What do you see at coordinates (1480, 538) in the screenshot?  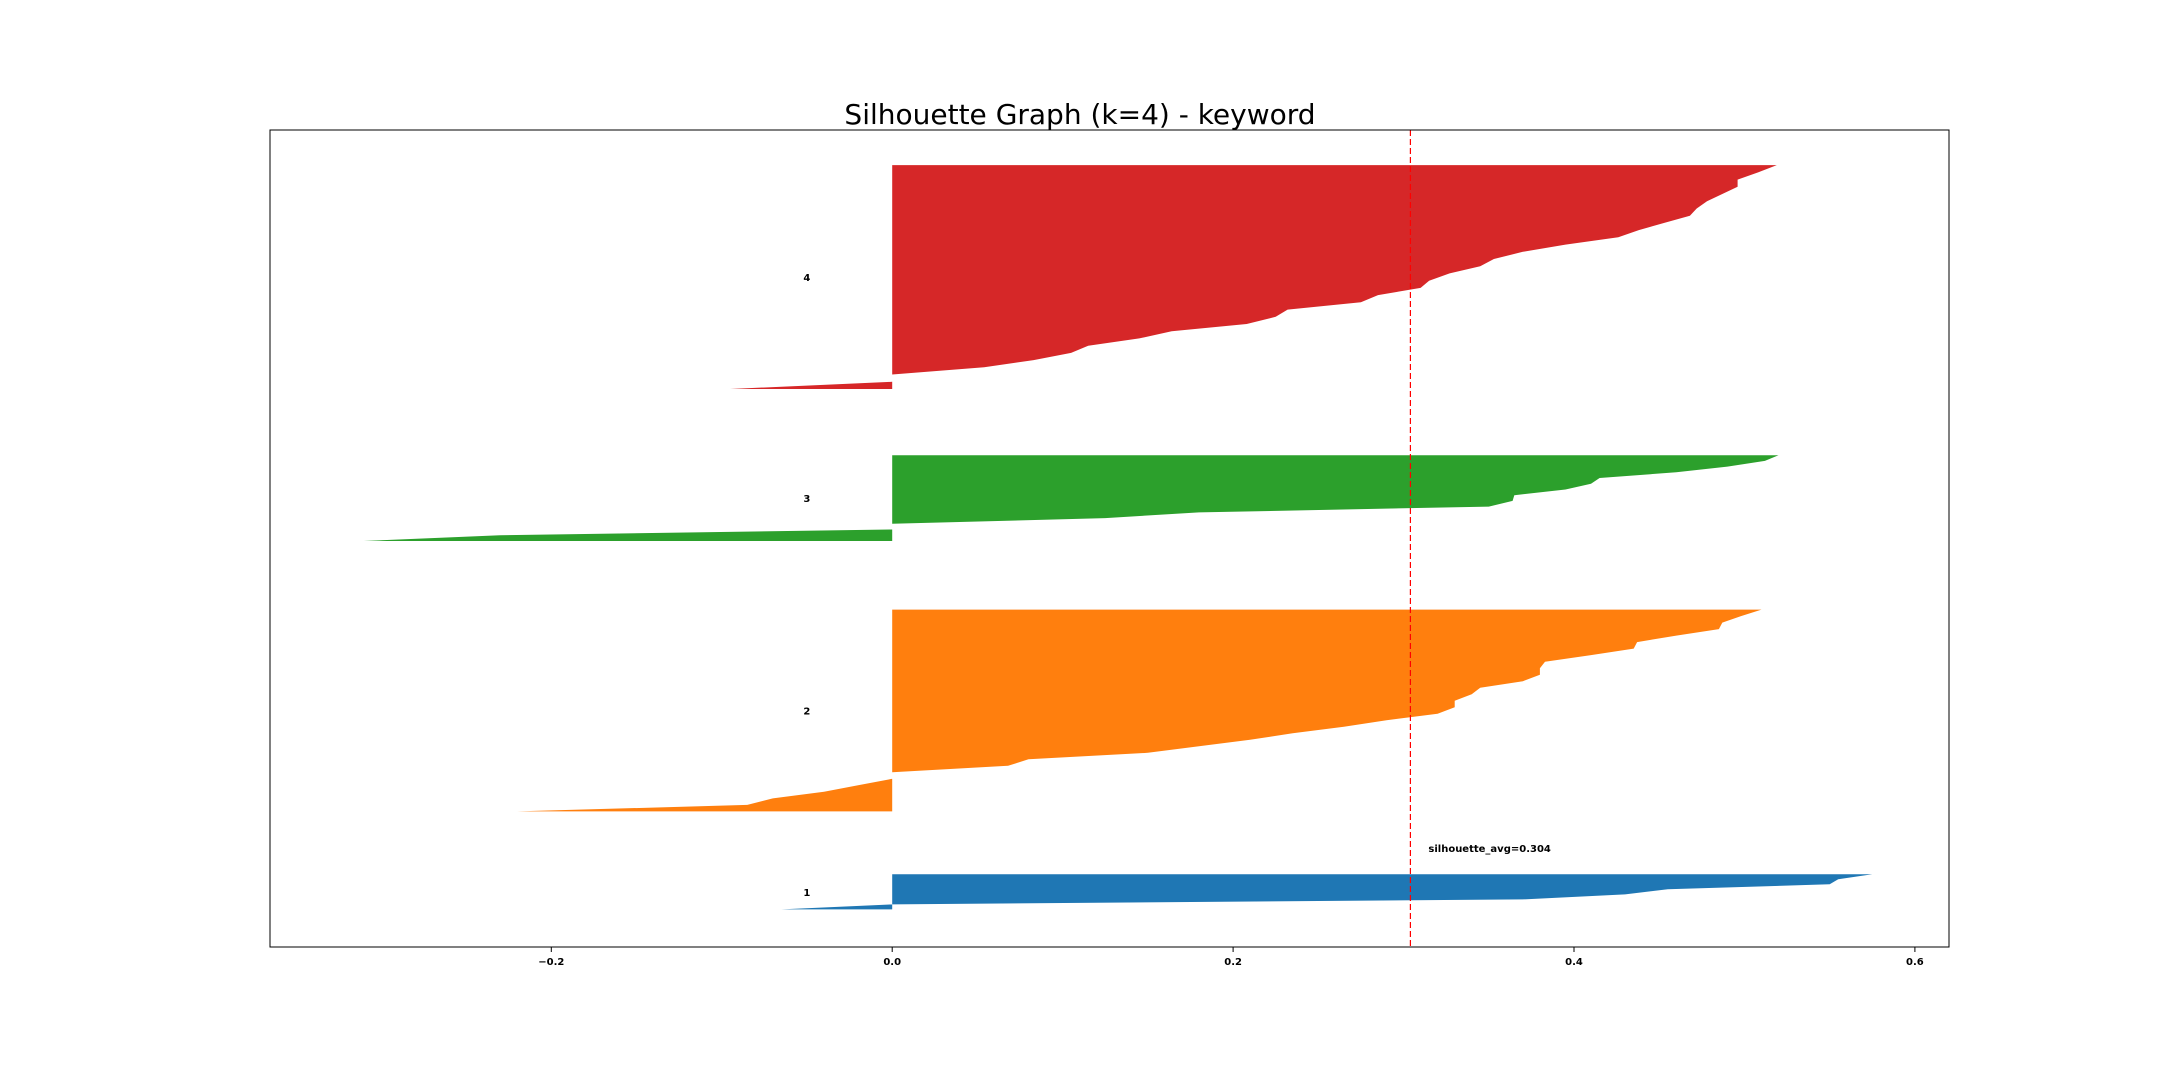 I see `average-line-group: silhouette_avg=0.304` at bounding box center [1480, 538].